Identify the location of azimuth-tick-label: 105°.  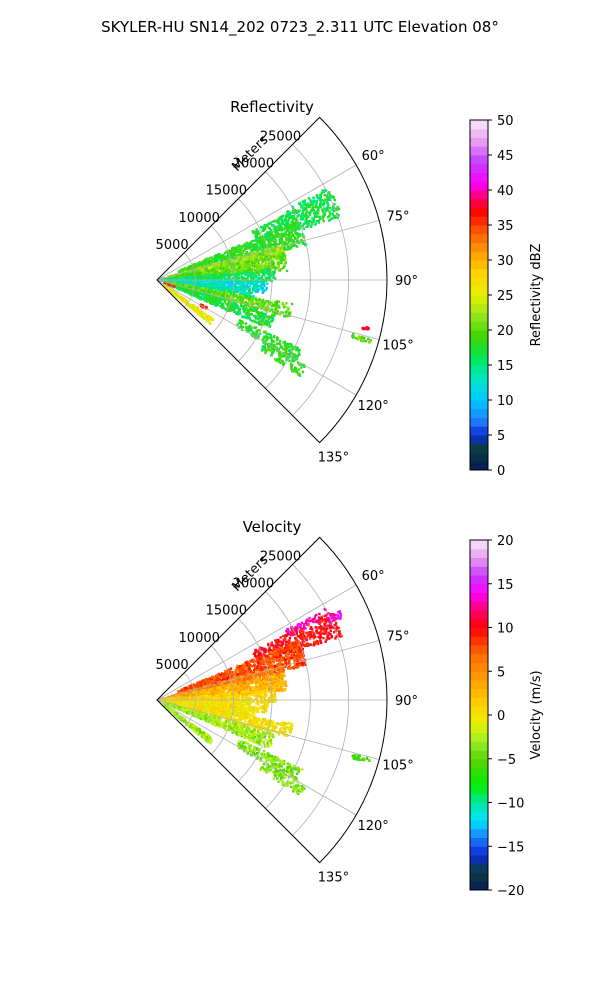
(397, 346).